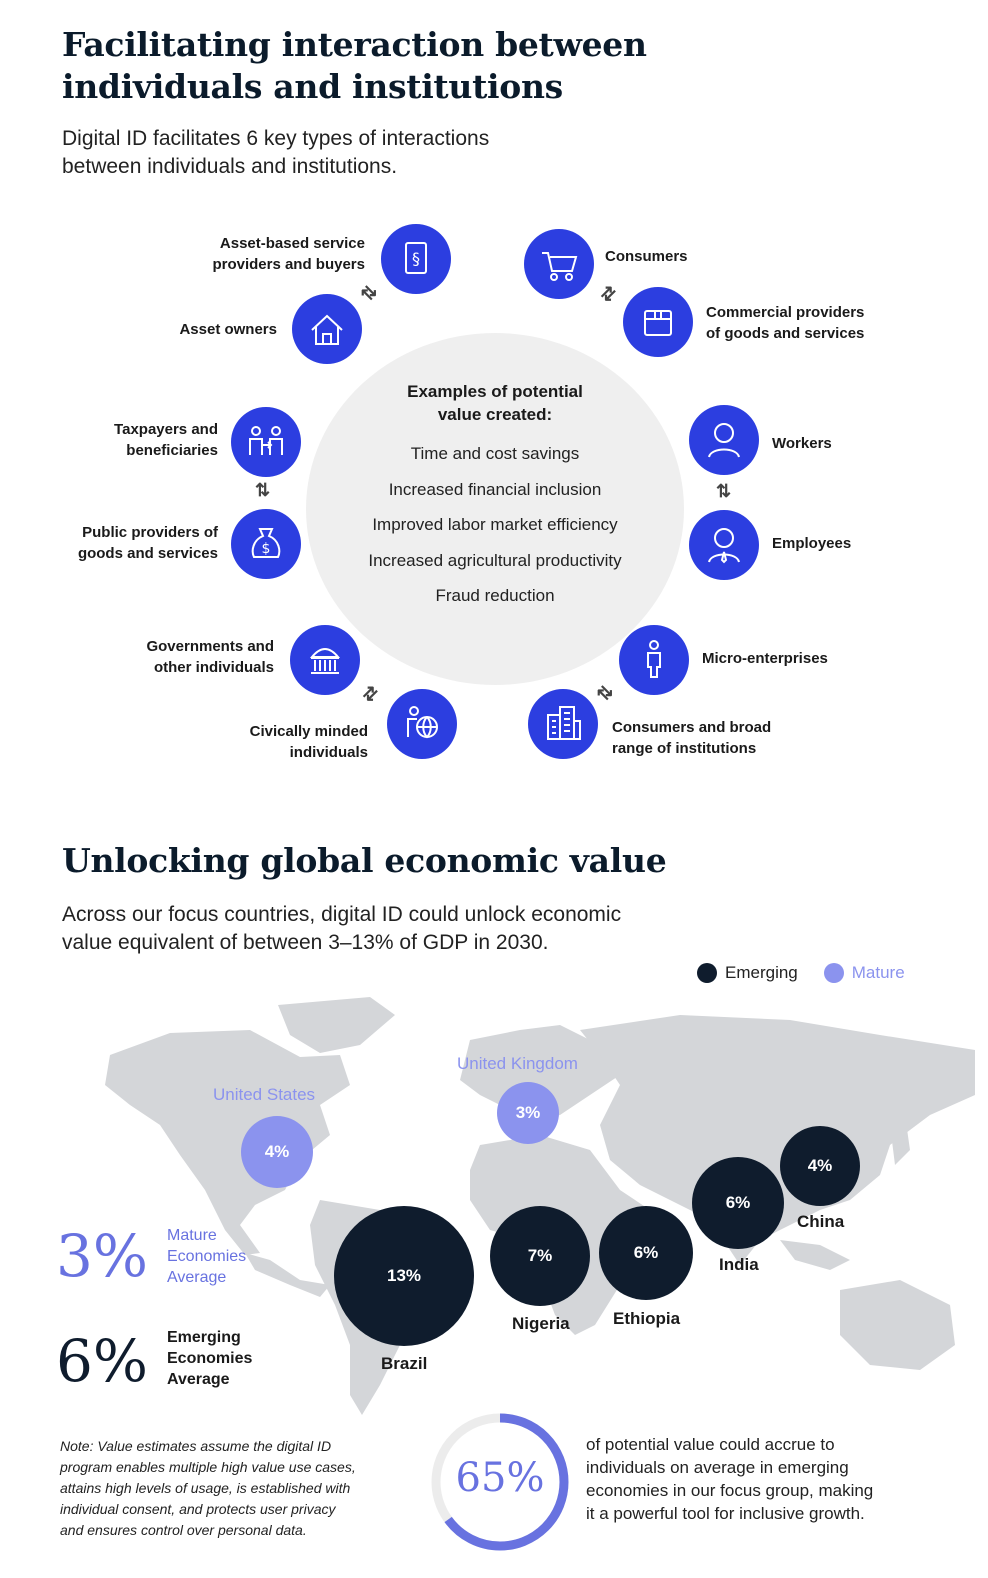  I want to click on label-workers: Workers, so click(802, 443).